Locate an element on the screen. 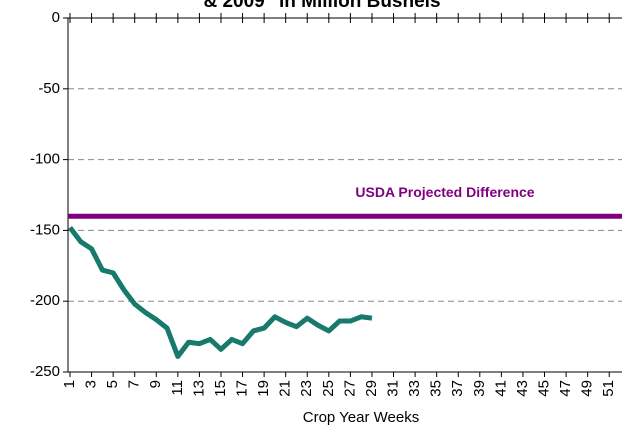  x-tick-label: 41 is located at coordinates (500, 388).